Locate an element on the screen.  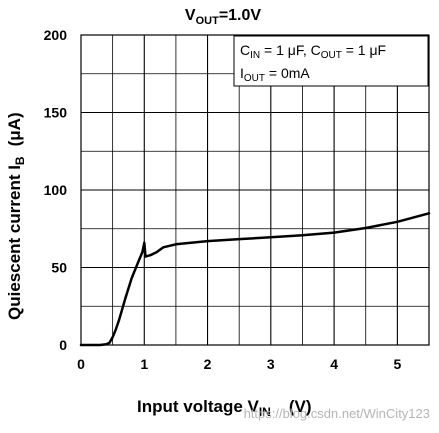
y-tick-label: 200 is located at coordinates (56, 35).